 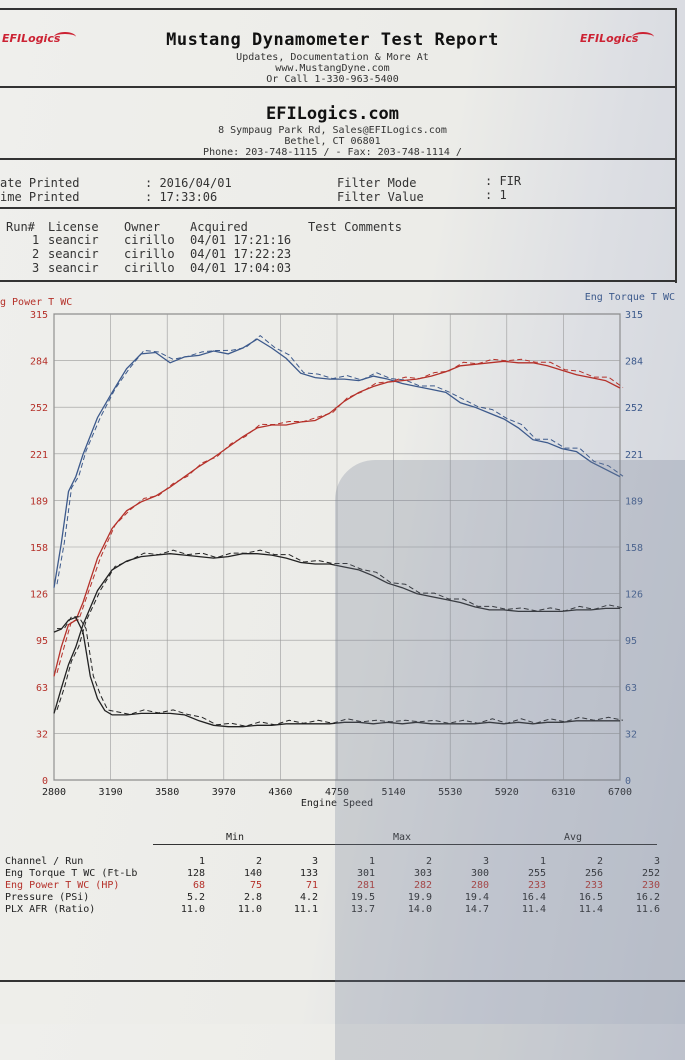 What do you see at coordinates (634, 315) in the screenshot?
I see `y-tick-label-right: 315` at bounding box center [634, 315].